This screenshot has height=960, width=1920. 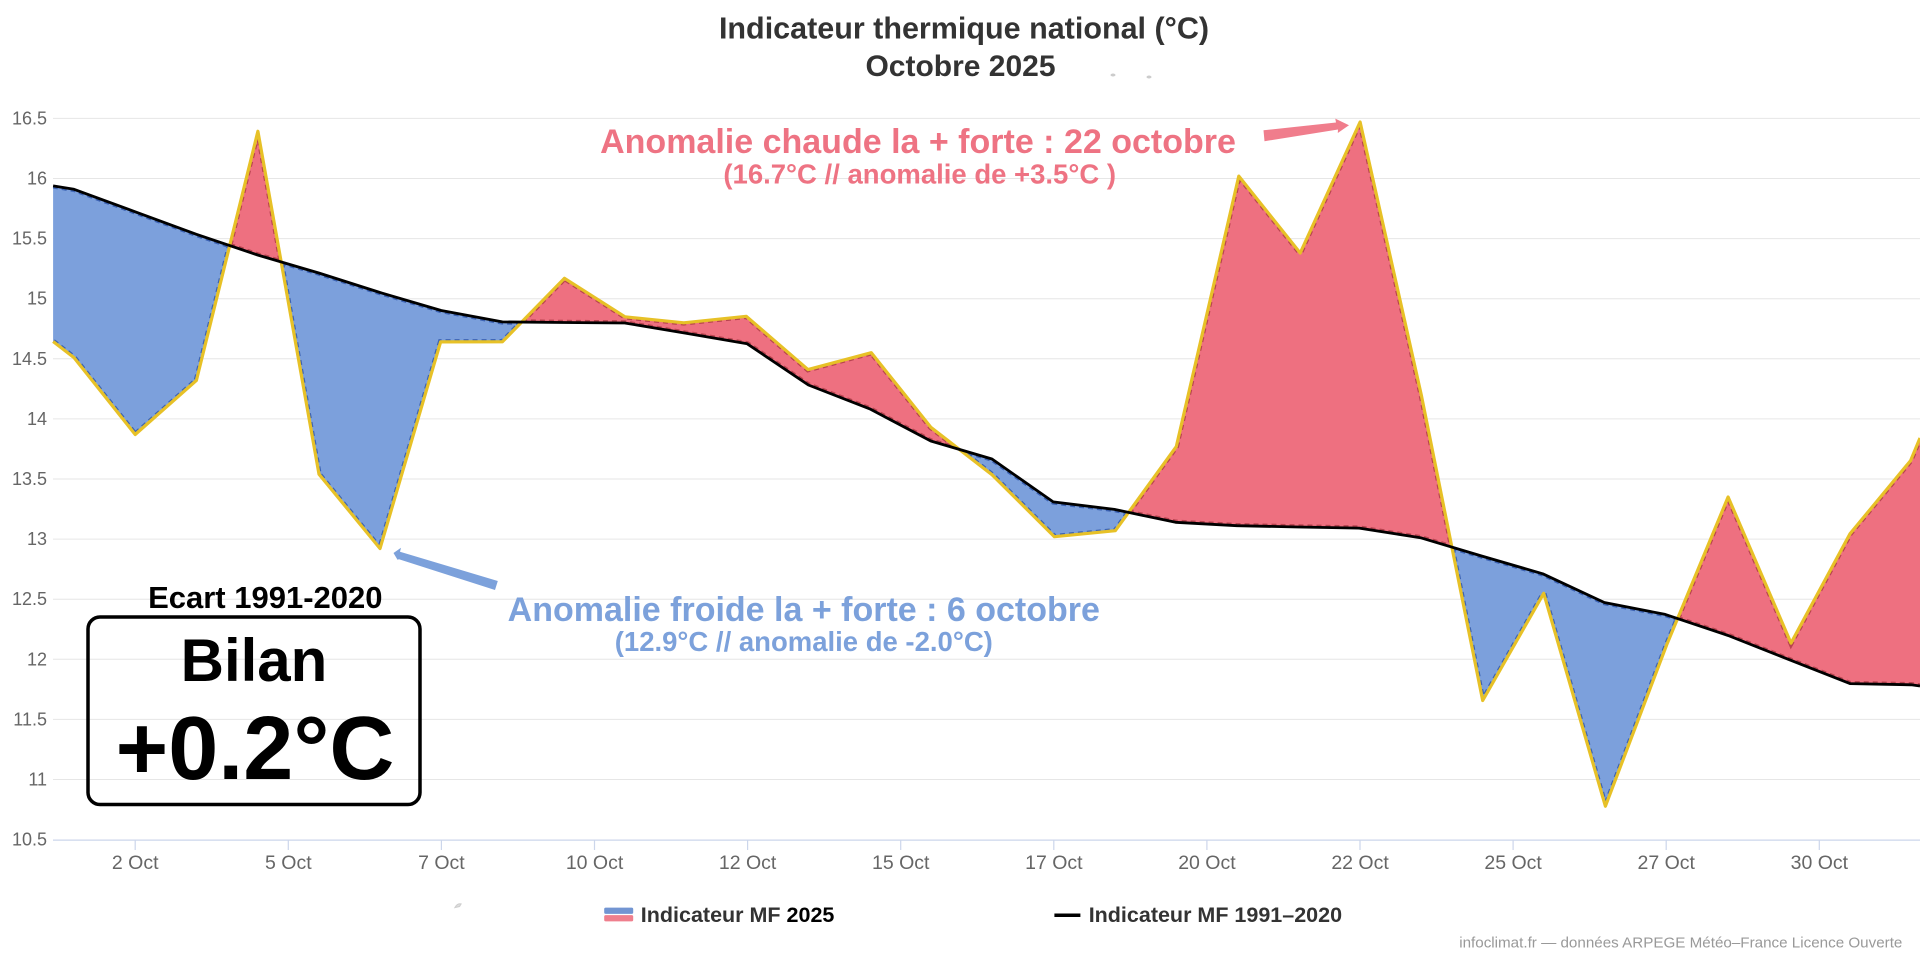 What do you see at coordinates (919, 174) in the screenshot?
I see `svg-text:(16.7°C // anomalie de +3.5°C: (16.7°C // anomalie de +3.5°C )` at bounding box center [919, 174].